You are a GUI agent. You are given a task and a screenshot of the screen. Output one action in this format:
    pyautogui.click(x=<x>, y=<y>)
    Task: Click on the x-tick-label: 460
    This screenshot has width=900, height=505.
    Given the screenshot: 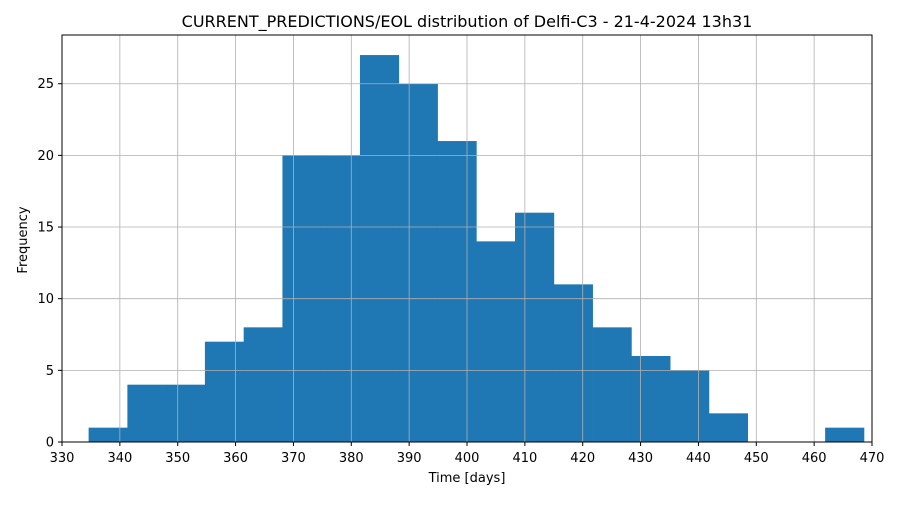 What is the action you would take?
    pyautogui.click(x=814, y=458)
    